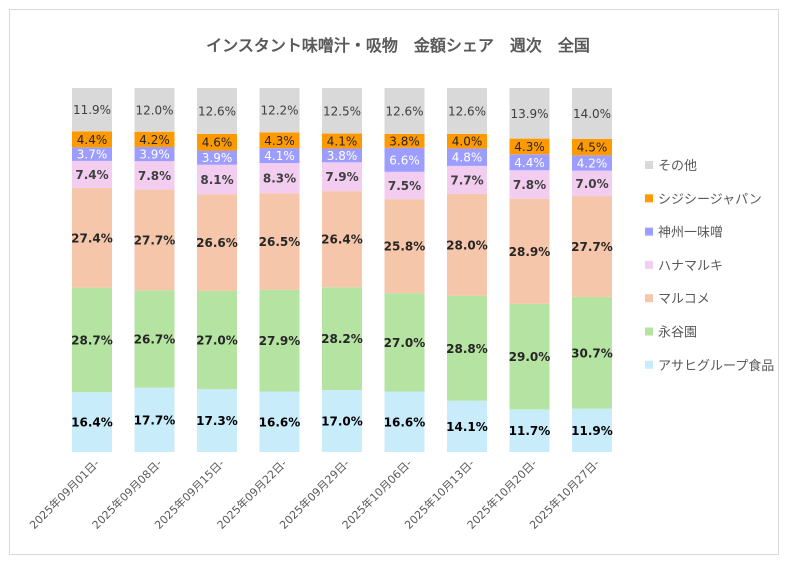  I want to click on data-label: 12.2%, so click(279, 111).